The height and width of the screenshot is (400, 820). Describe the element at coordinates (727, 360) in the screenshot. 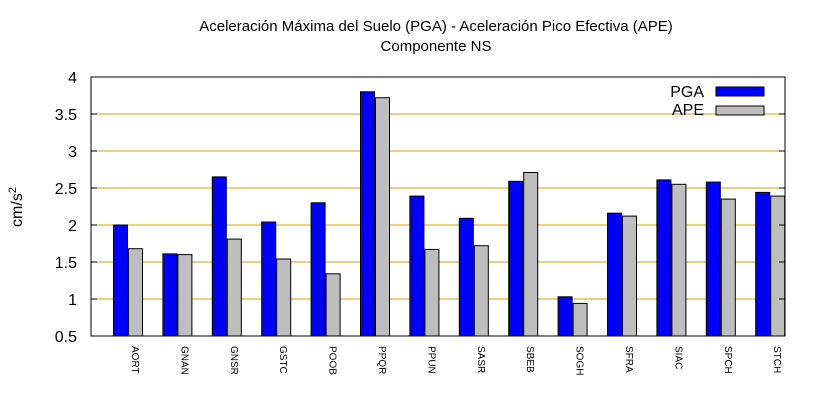

I see `x-tick-label: SPCH` at that location.